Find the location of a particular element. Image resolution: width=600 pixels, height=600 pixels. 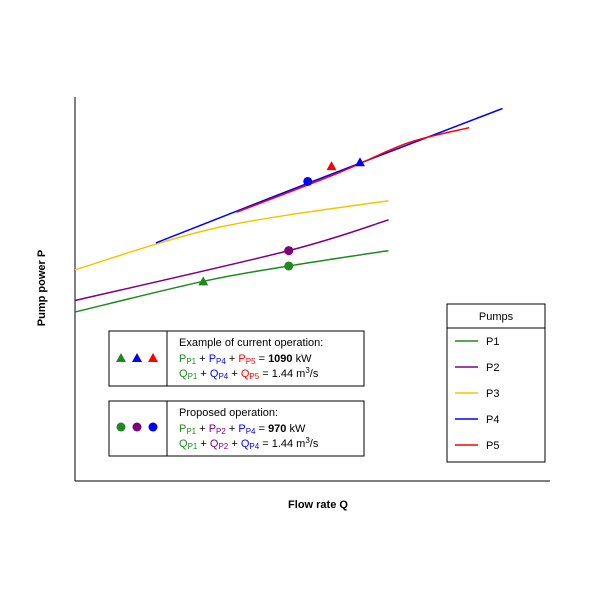

cur-q-a-sub: P1 is located at coordinates (193, 376).